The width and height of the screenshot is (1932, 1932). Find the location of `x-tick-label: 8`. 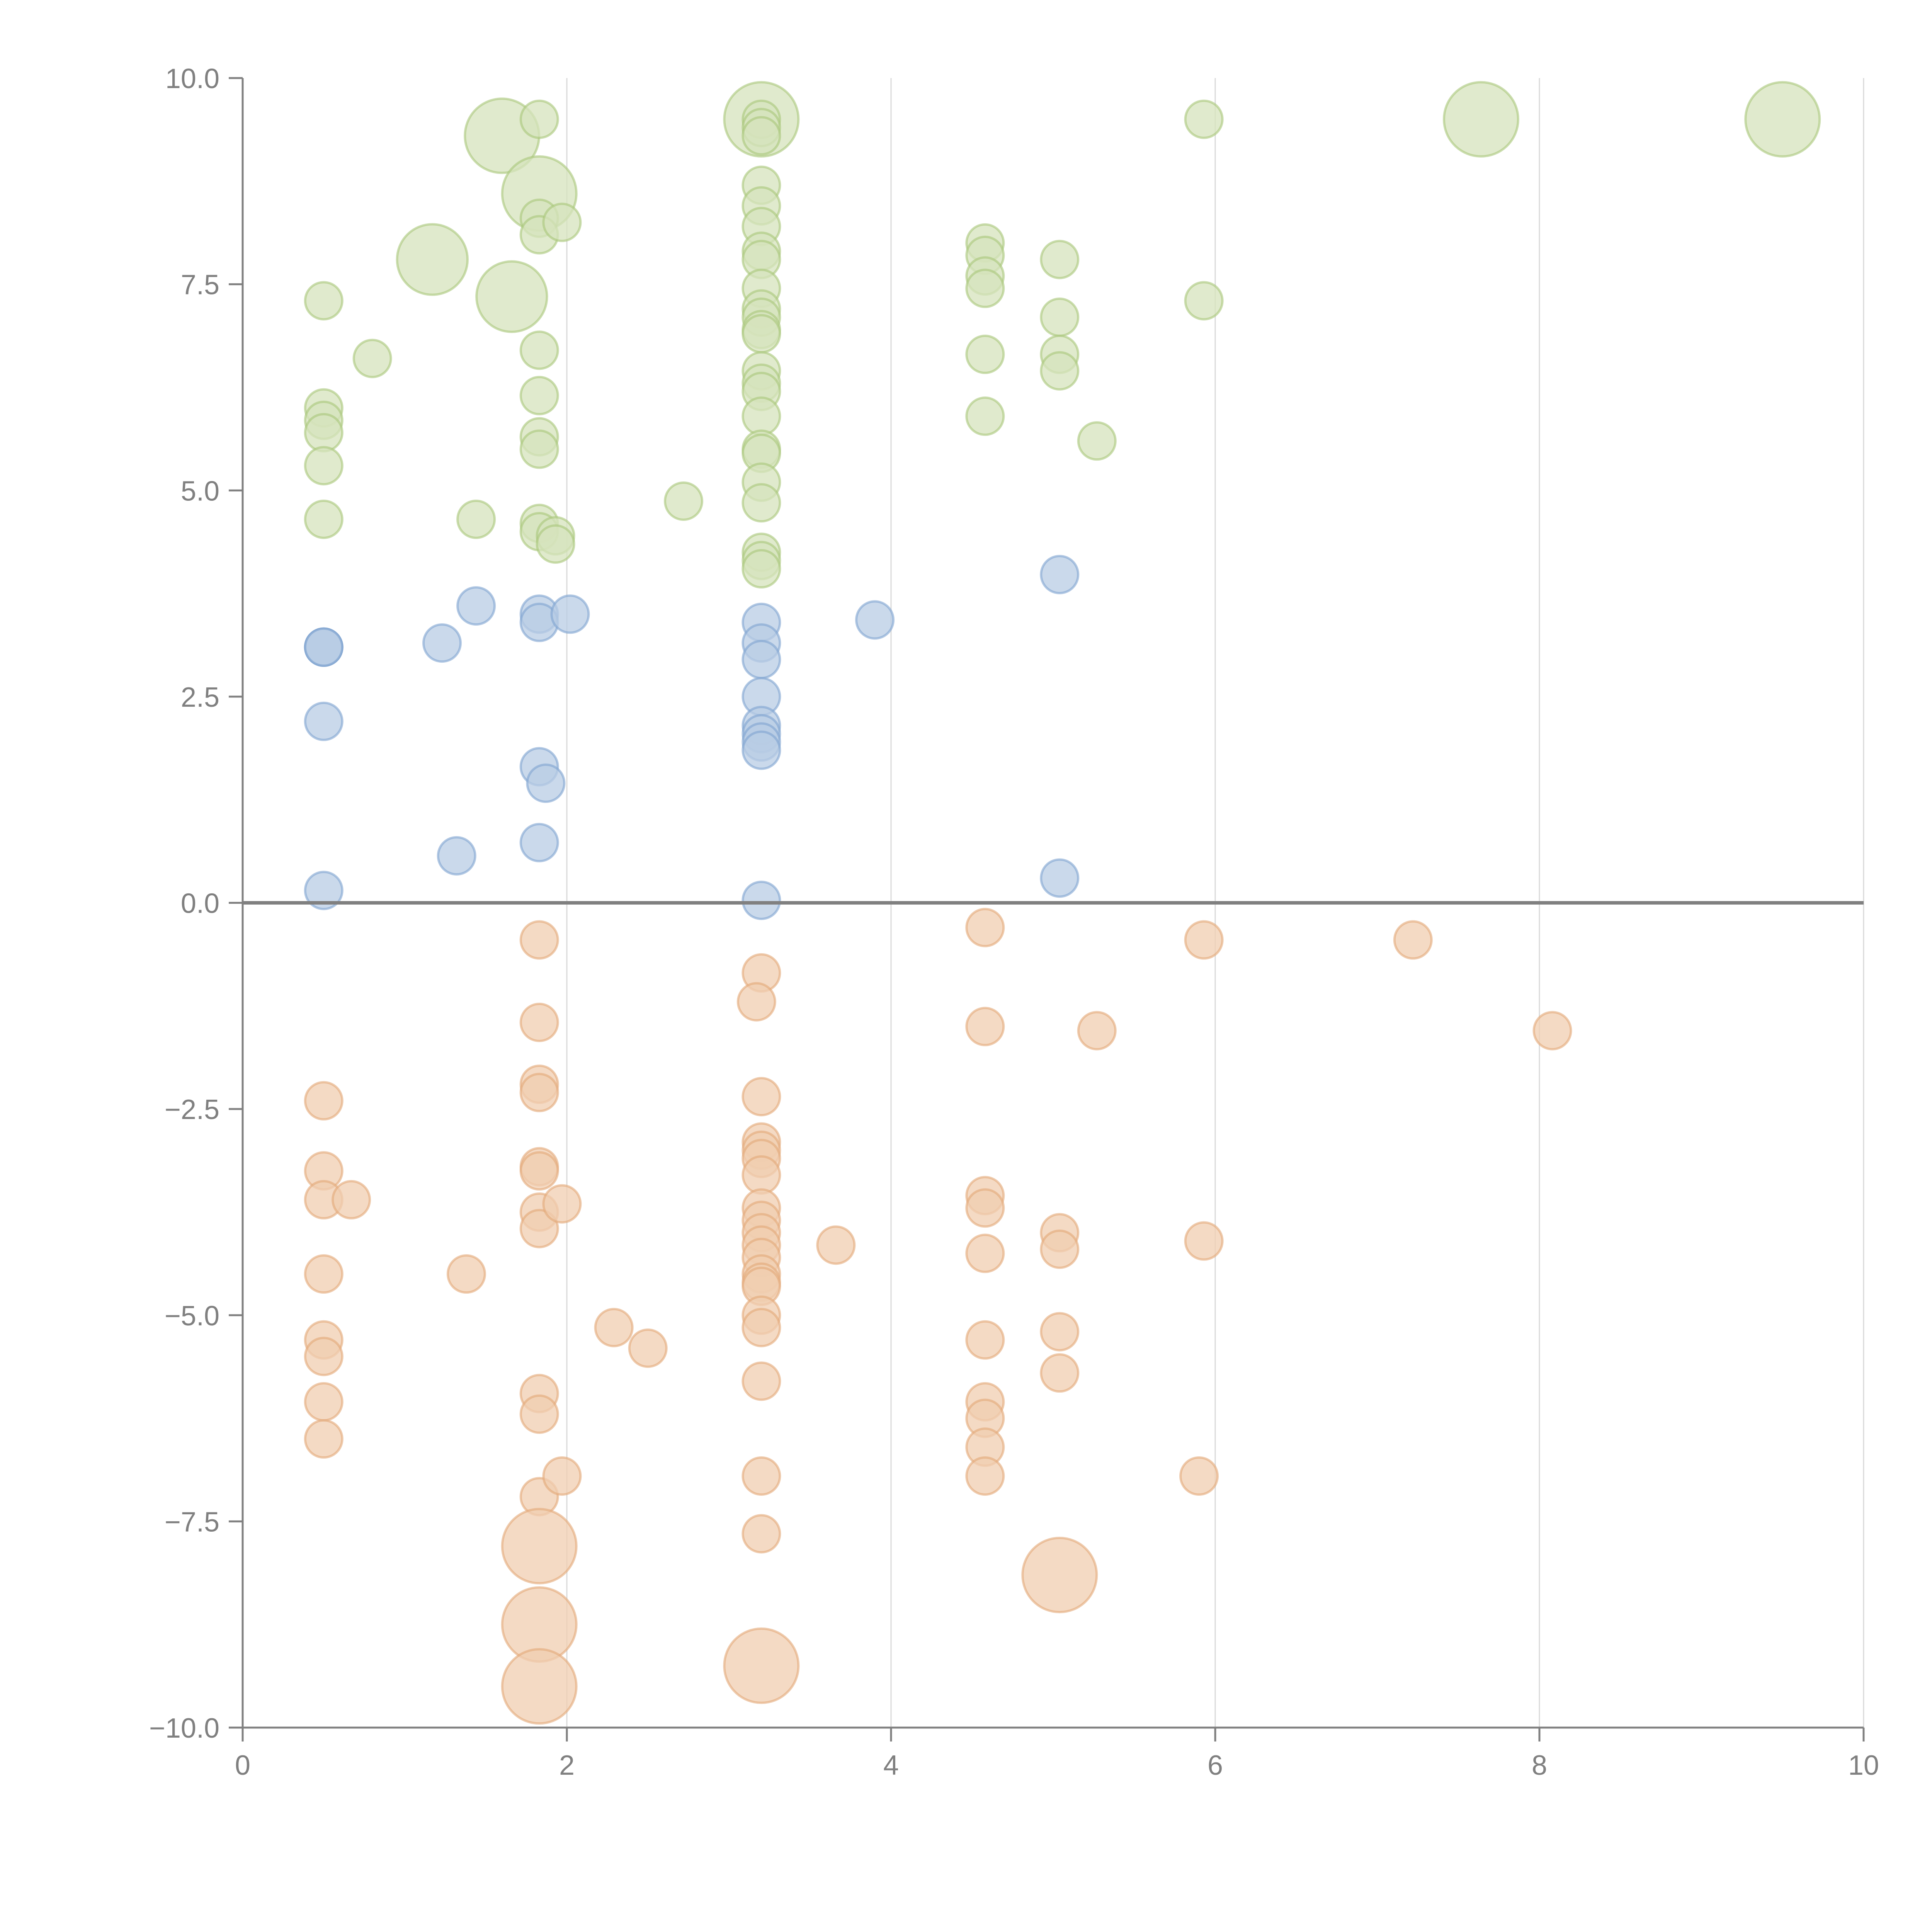

x-tick-label: 8 is located at coordinates (1540, 1766).